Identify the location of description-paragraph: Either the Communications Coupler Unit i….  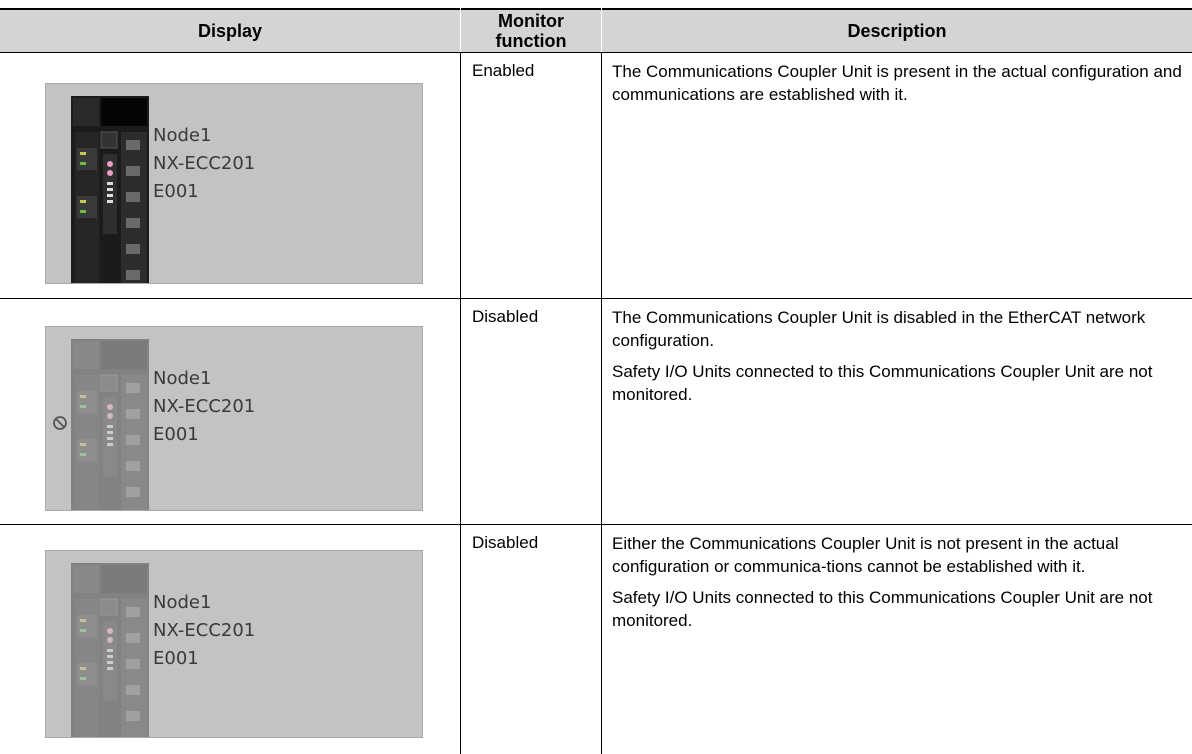
(865, 555).